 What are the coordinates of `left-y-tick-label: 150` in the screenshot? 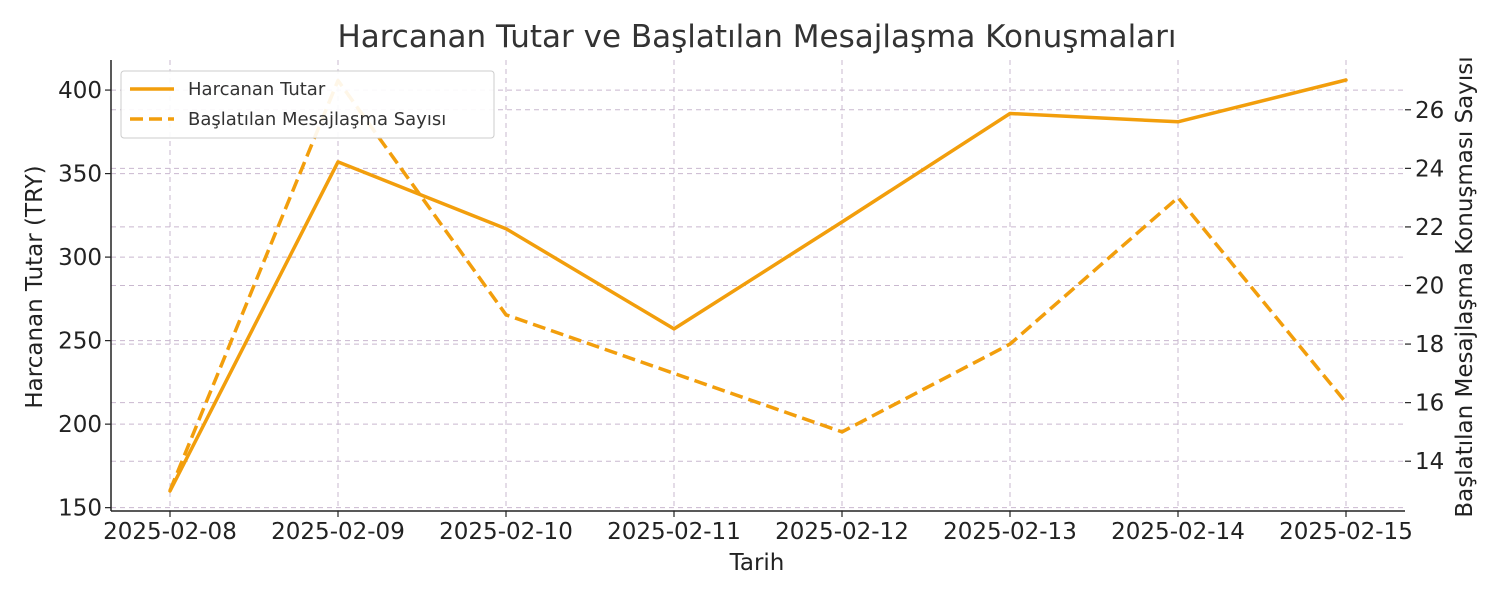 It's located at (80, 509).